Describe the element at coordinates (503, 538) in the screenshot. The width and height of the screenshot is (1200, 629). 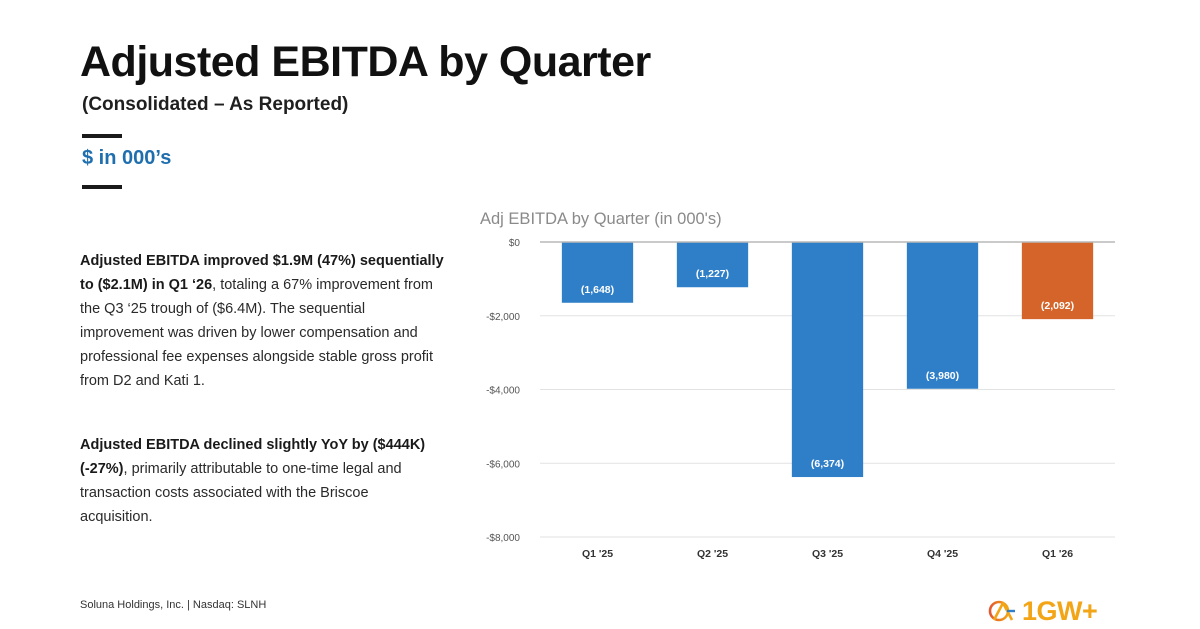
I see `y-tick-label: -$8,000` at that location.